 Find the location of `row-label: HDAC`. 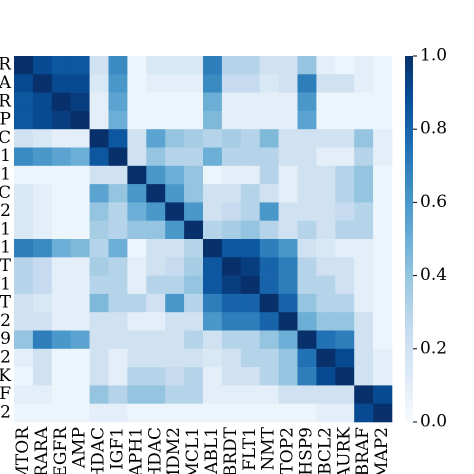

row-label: HDAC is located at coordinates (5, 138).